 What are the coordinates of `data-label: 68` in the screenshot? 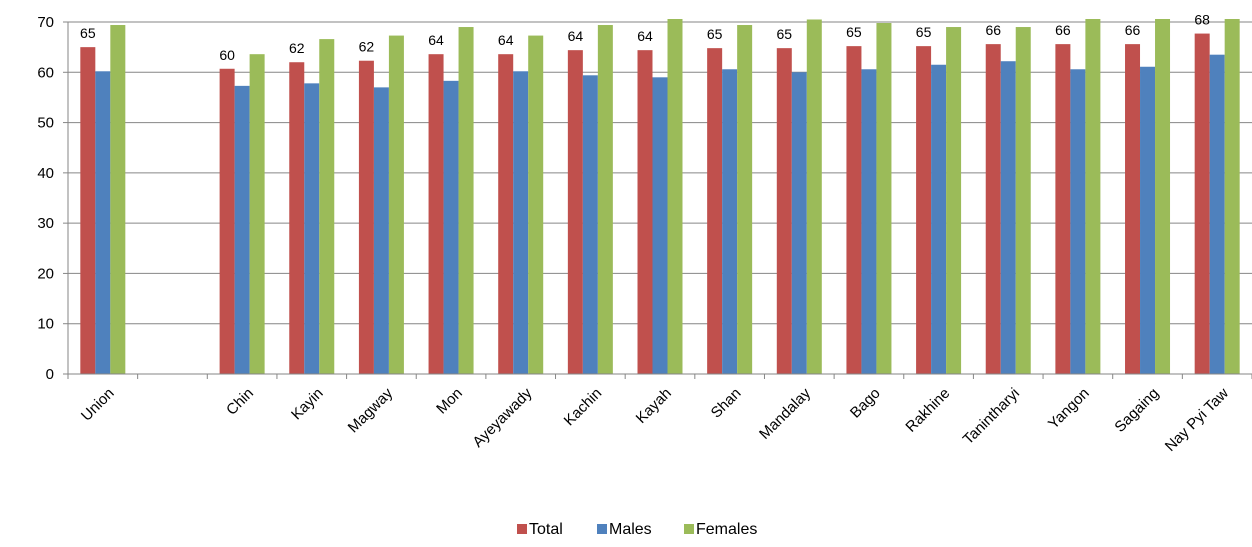 It's located at (1202, 20).